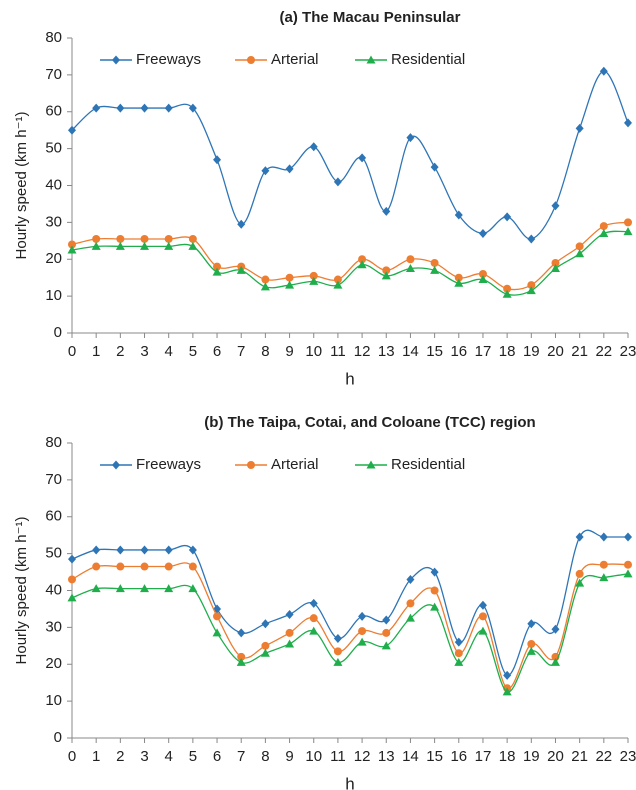 This screenshot has height=790, width=636. Describe the element at coordinates (338, 756) in the screenshot. I see `x-tick-label: 11` at that location.